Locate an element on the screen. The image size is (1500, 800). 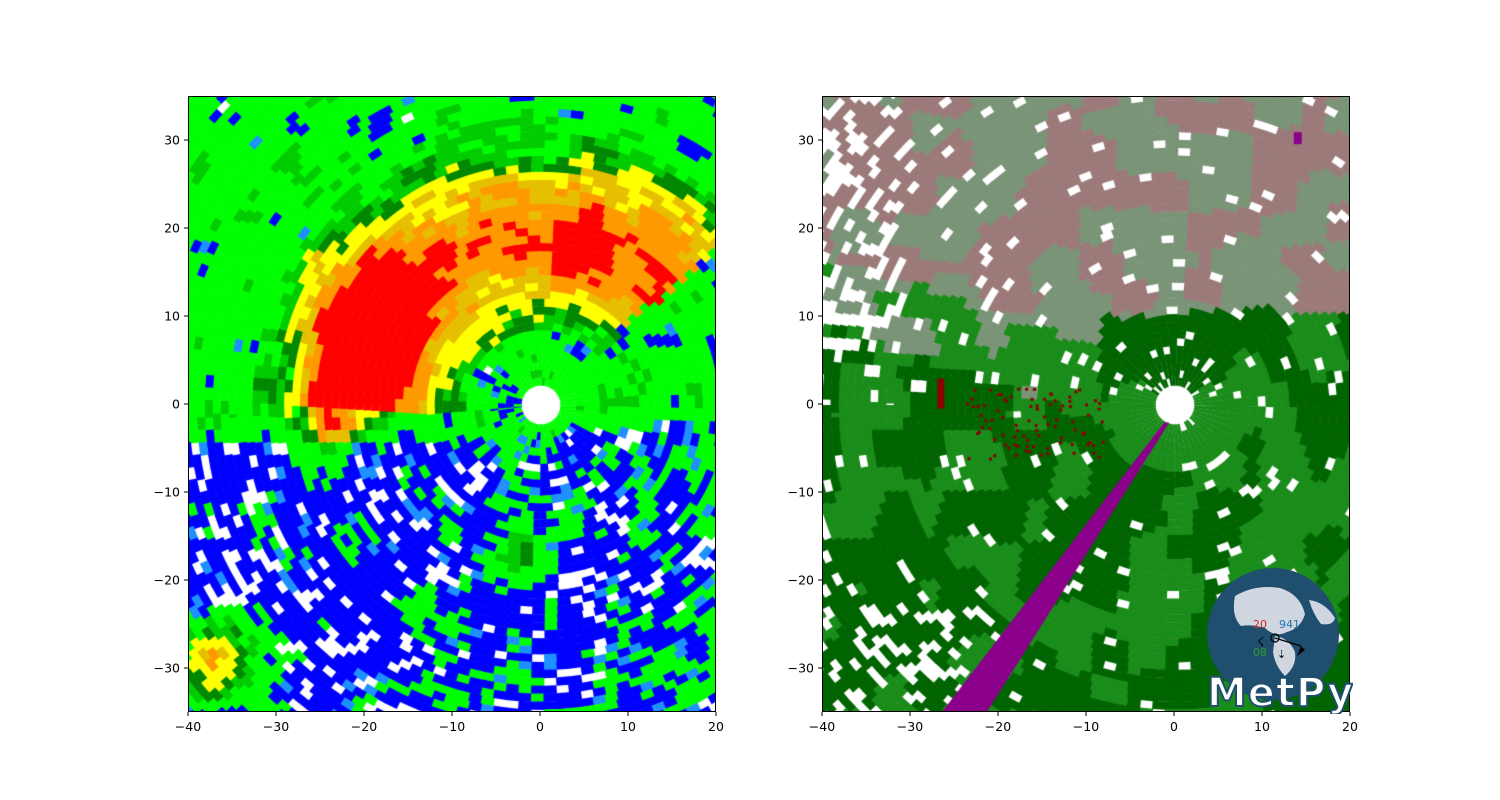
station-circle-icon is located at coordinates (1275, 638).